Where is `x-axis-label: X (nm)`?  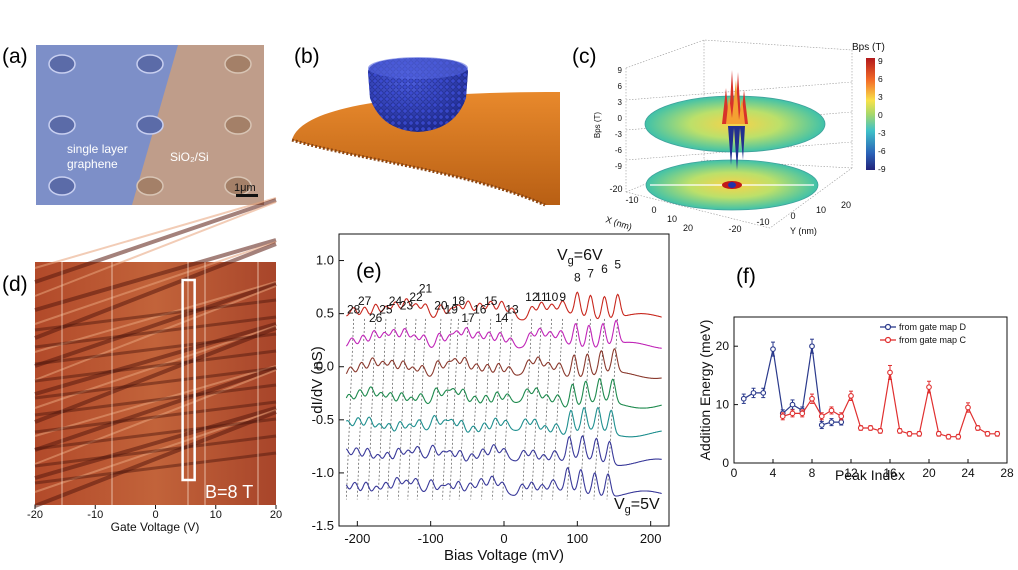 x-axis-label: X (nm) is located at coordinates (618, 223).